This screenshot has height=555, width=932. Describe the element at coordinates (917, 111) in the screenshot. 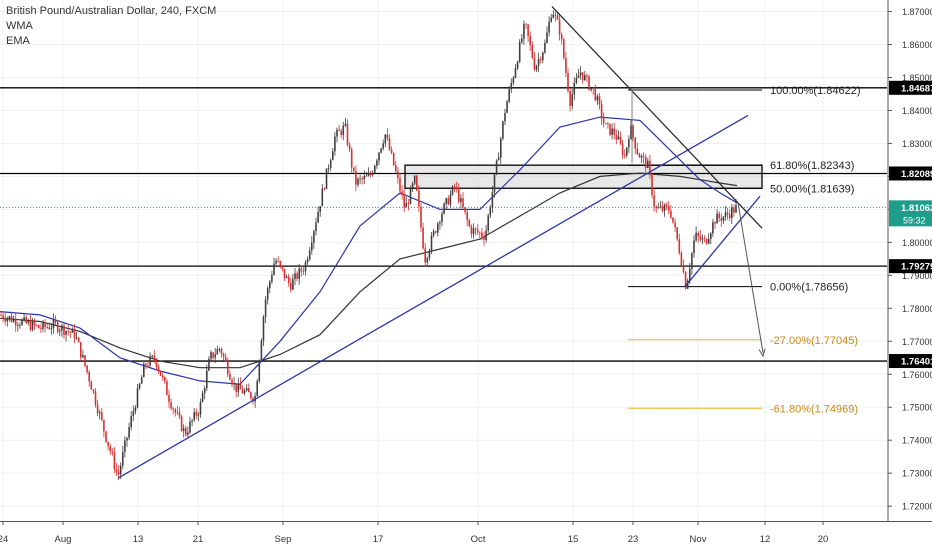

I see `y-tick-label: 1.84000` at that location.